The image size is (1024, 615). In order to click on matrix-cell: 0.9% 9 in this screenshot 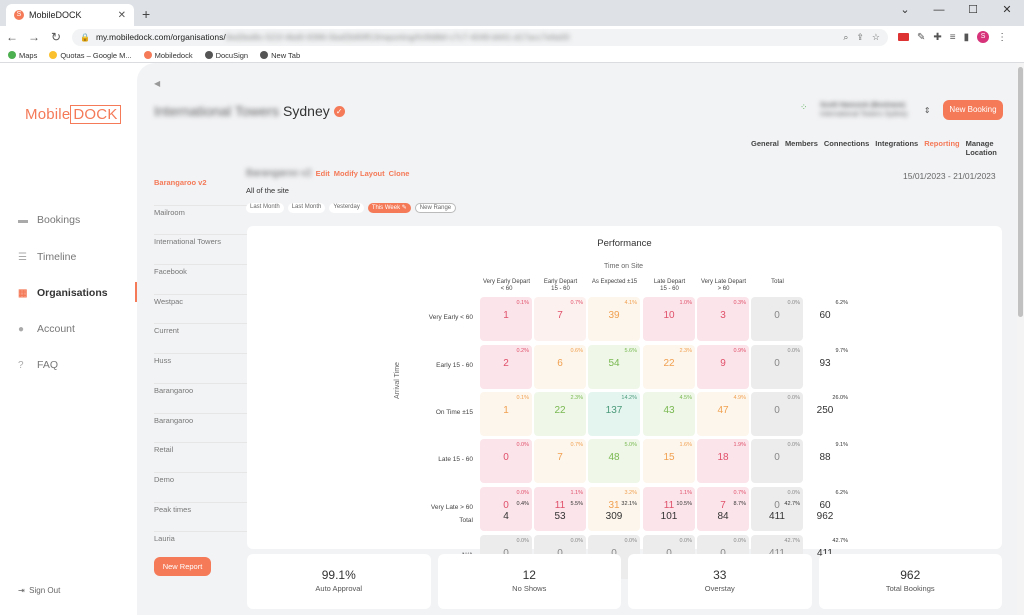, I will do `click(723, 367)`.